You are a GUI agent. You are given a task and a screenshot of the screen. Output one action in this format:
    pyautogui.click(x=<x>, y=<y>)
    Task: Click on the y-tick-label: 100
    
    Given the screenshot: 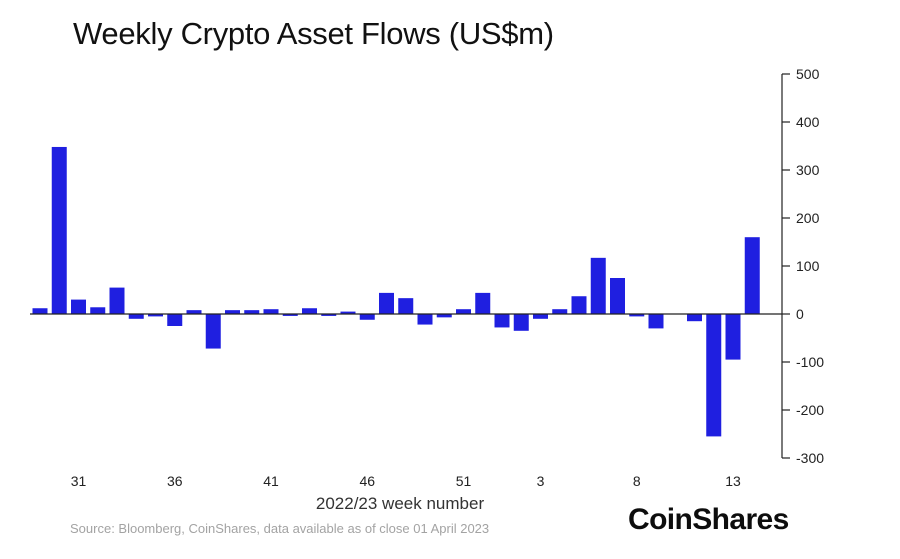 What is the action you would take?
    pyautogui.click(x=808, y=266)
    